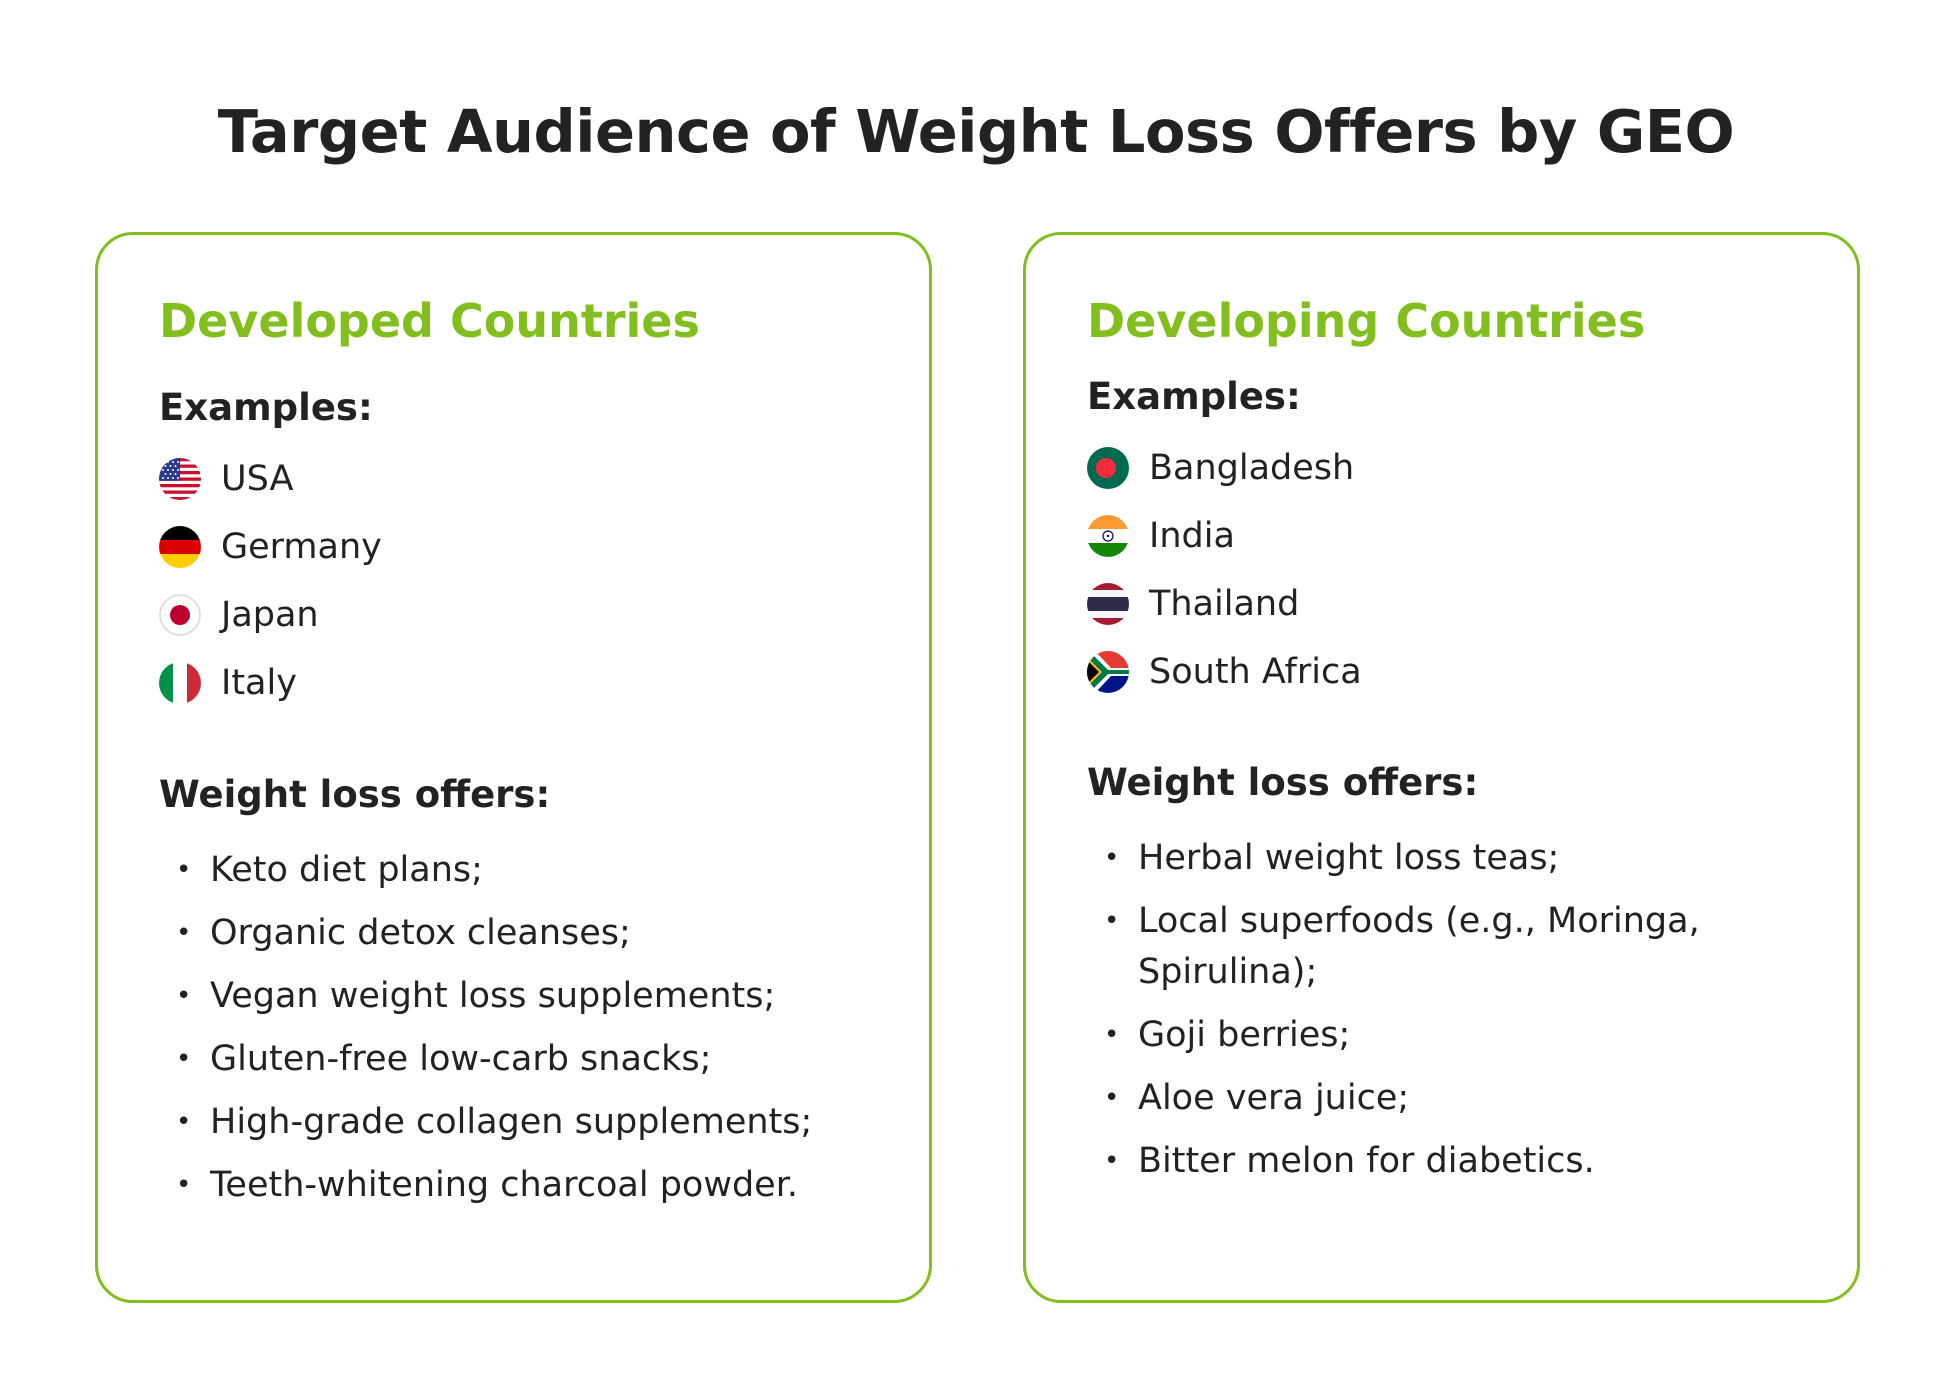 This screenshot has height=1373, width=1952. What do you see at coordinates (1108, 672) in the screenshot?
I see `south-africa-flag-icon` at bounding box center [1108, 672].